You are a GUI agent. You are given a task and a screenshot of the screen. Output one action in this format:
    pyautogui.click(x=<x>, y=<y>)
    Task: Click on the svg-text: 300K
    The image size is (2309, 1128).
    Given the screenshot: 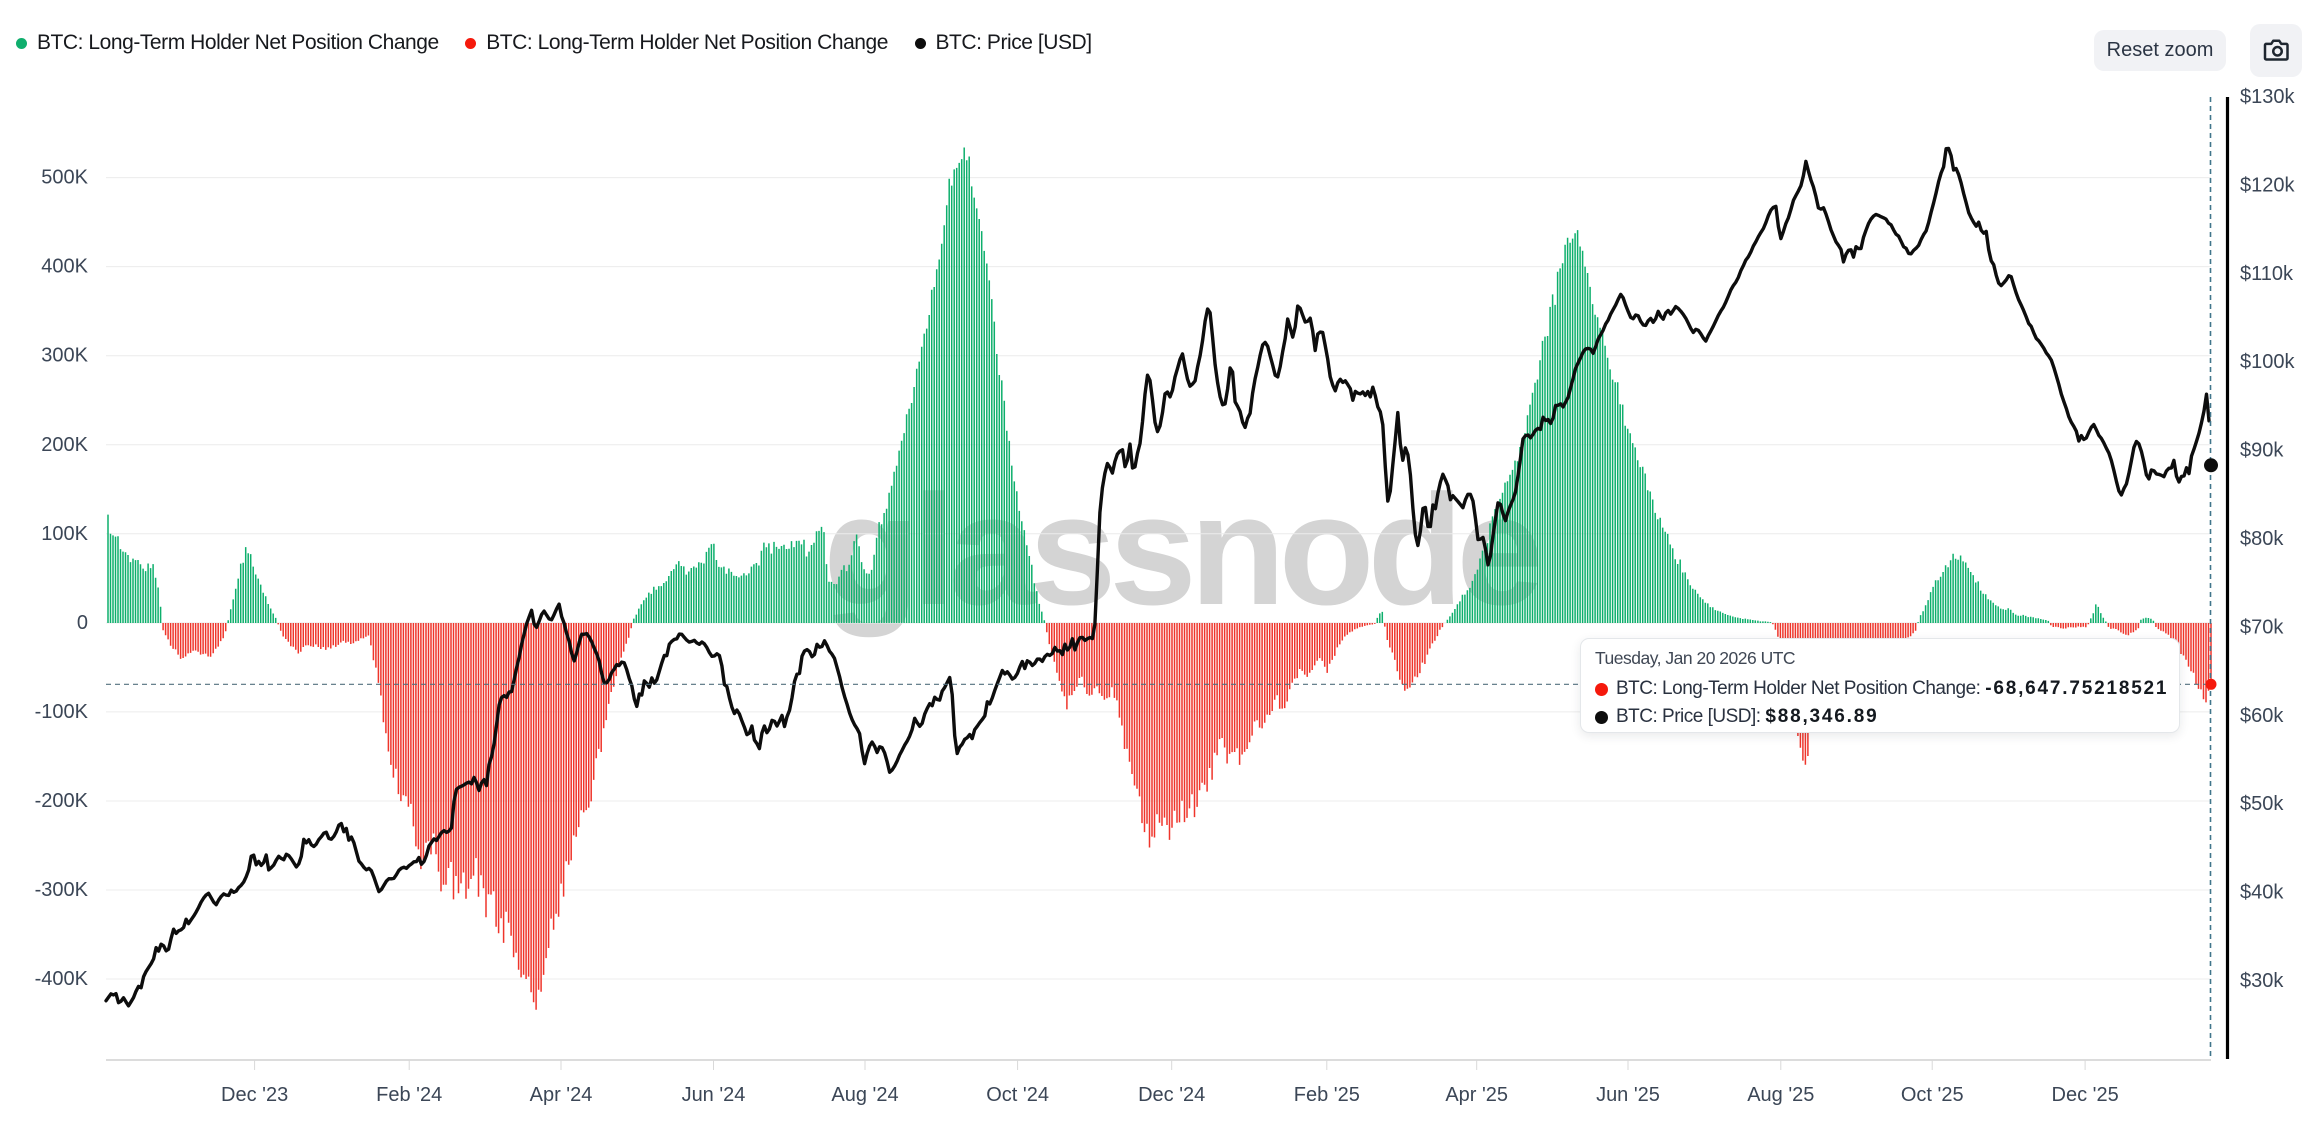 What is the action you would take?
    pyautogui.click(x=64, y=356)
    